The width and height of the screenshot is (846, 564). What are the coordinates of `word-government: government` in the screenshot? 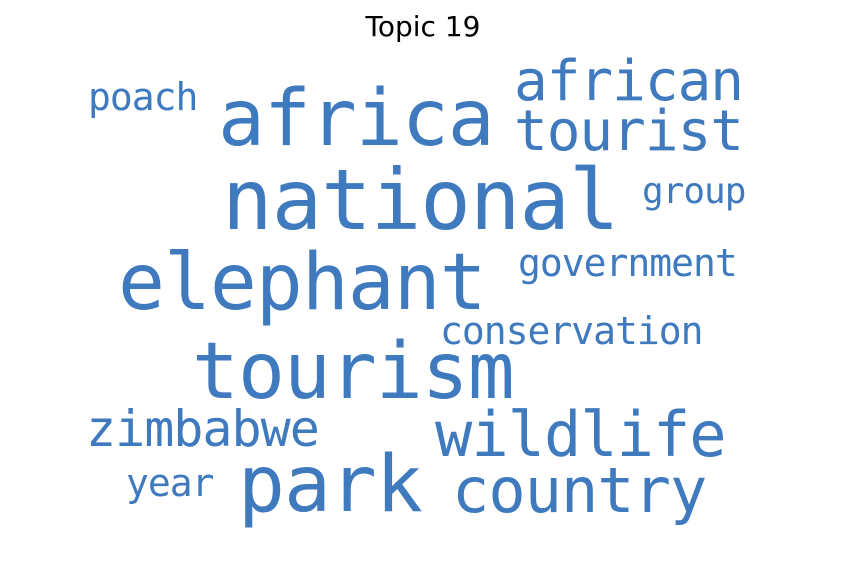 It's located at (628, 263).